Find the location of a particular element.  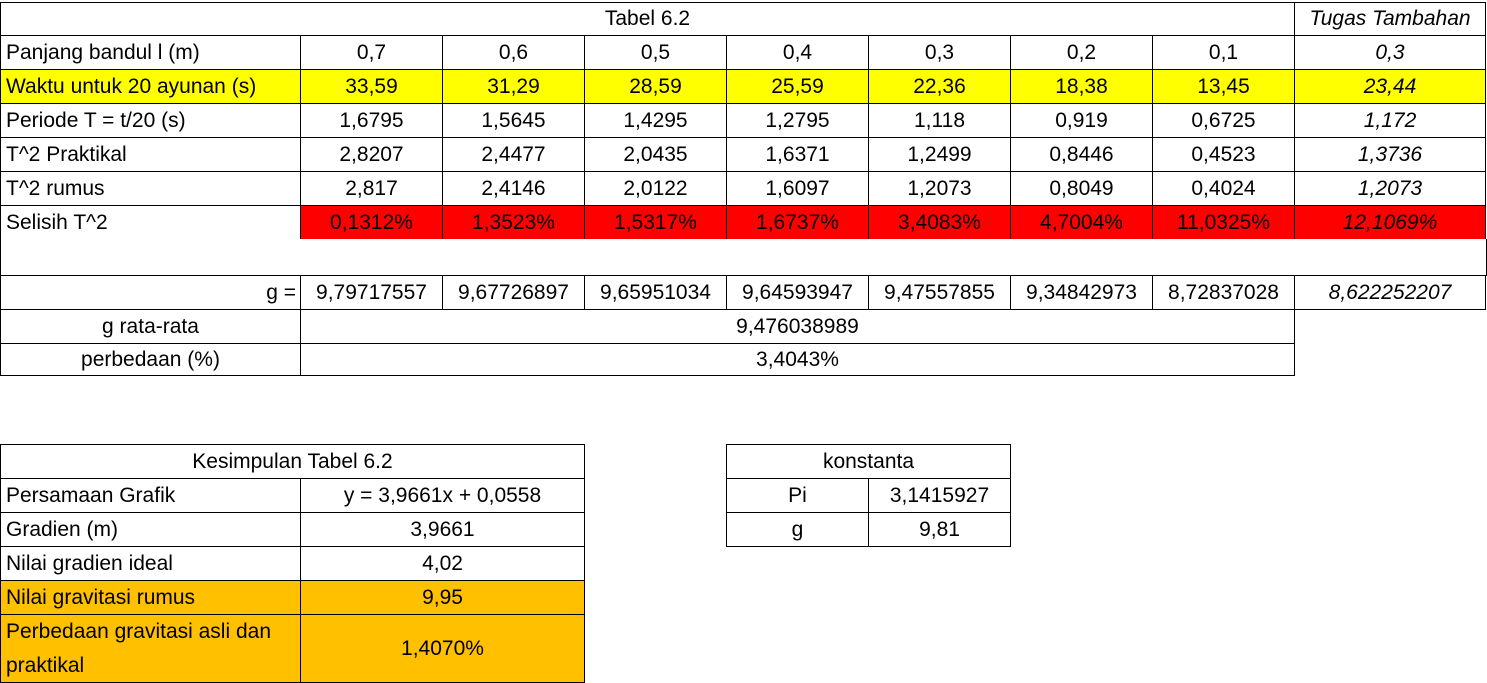

kesimpulan-value-persamaan: y = 3,9661x + 0,0558 is located at coordinates (442, 495).